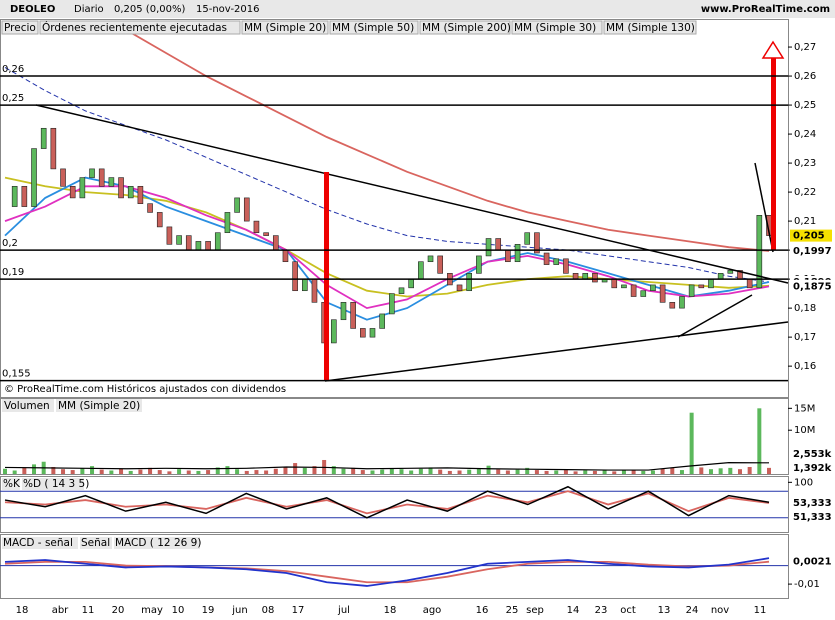 The image size is (835, 620). I want to click on y-tick-label: 0,17, so click(805, 337).